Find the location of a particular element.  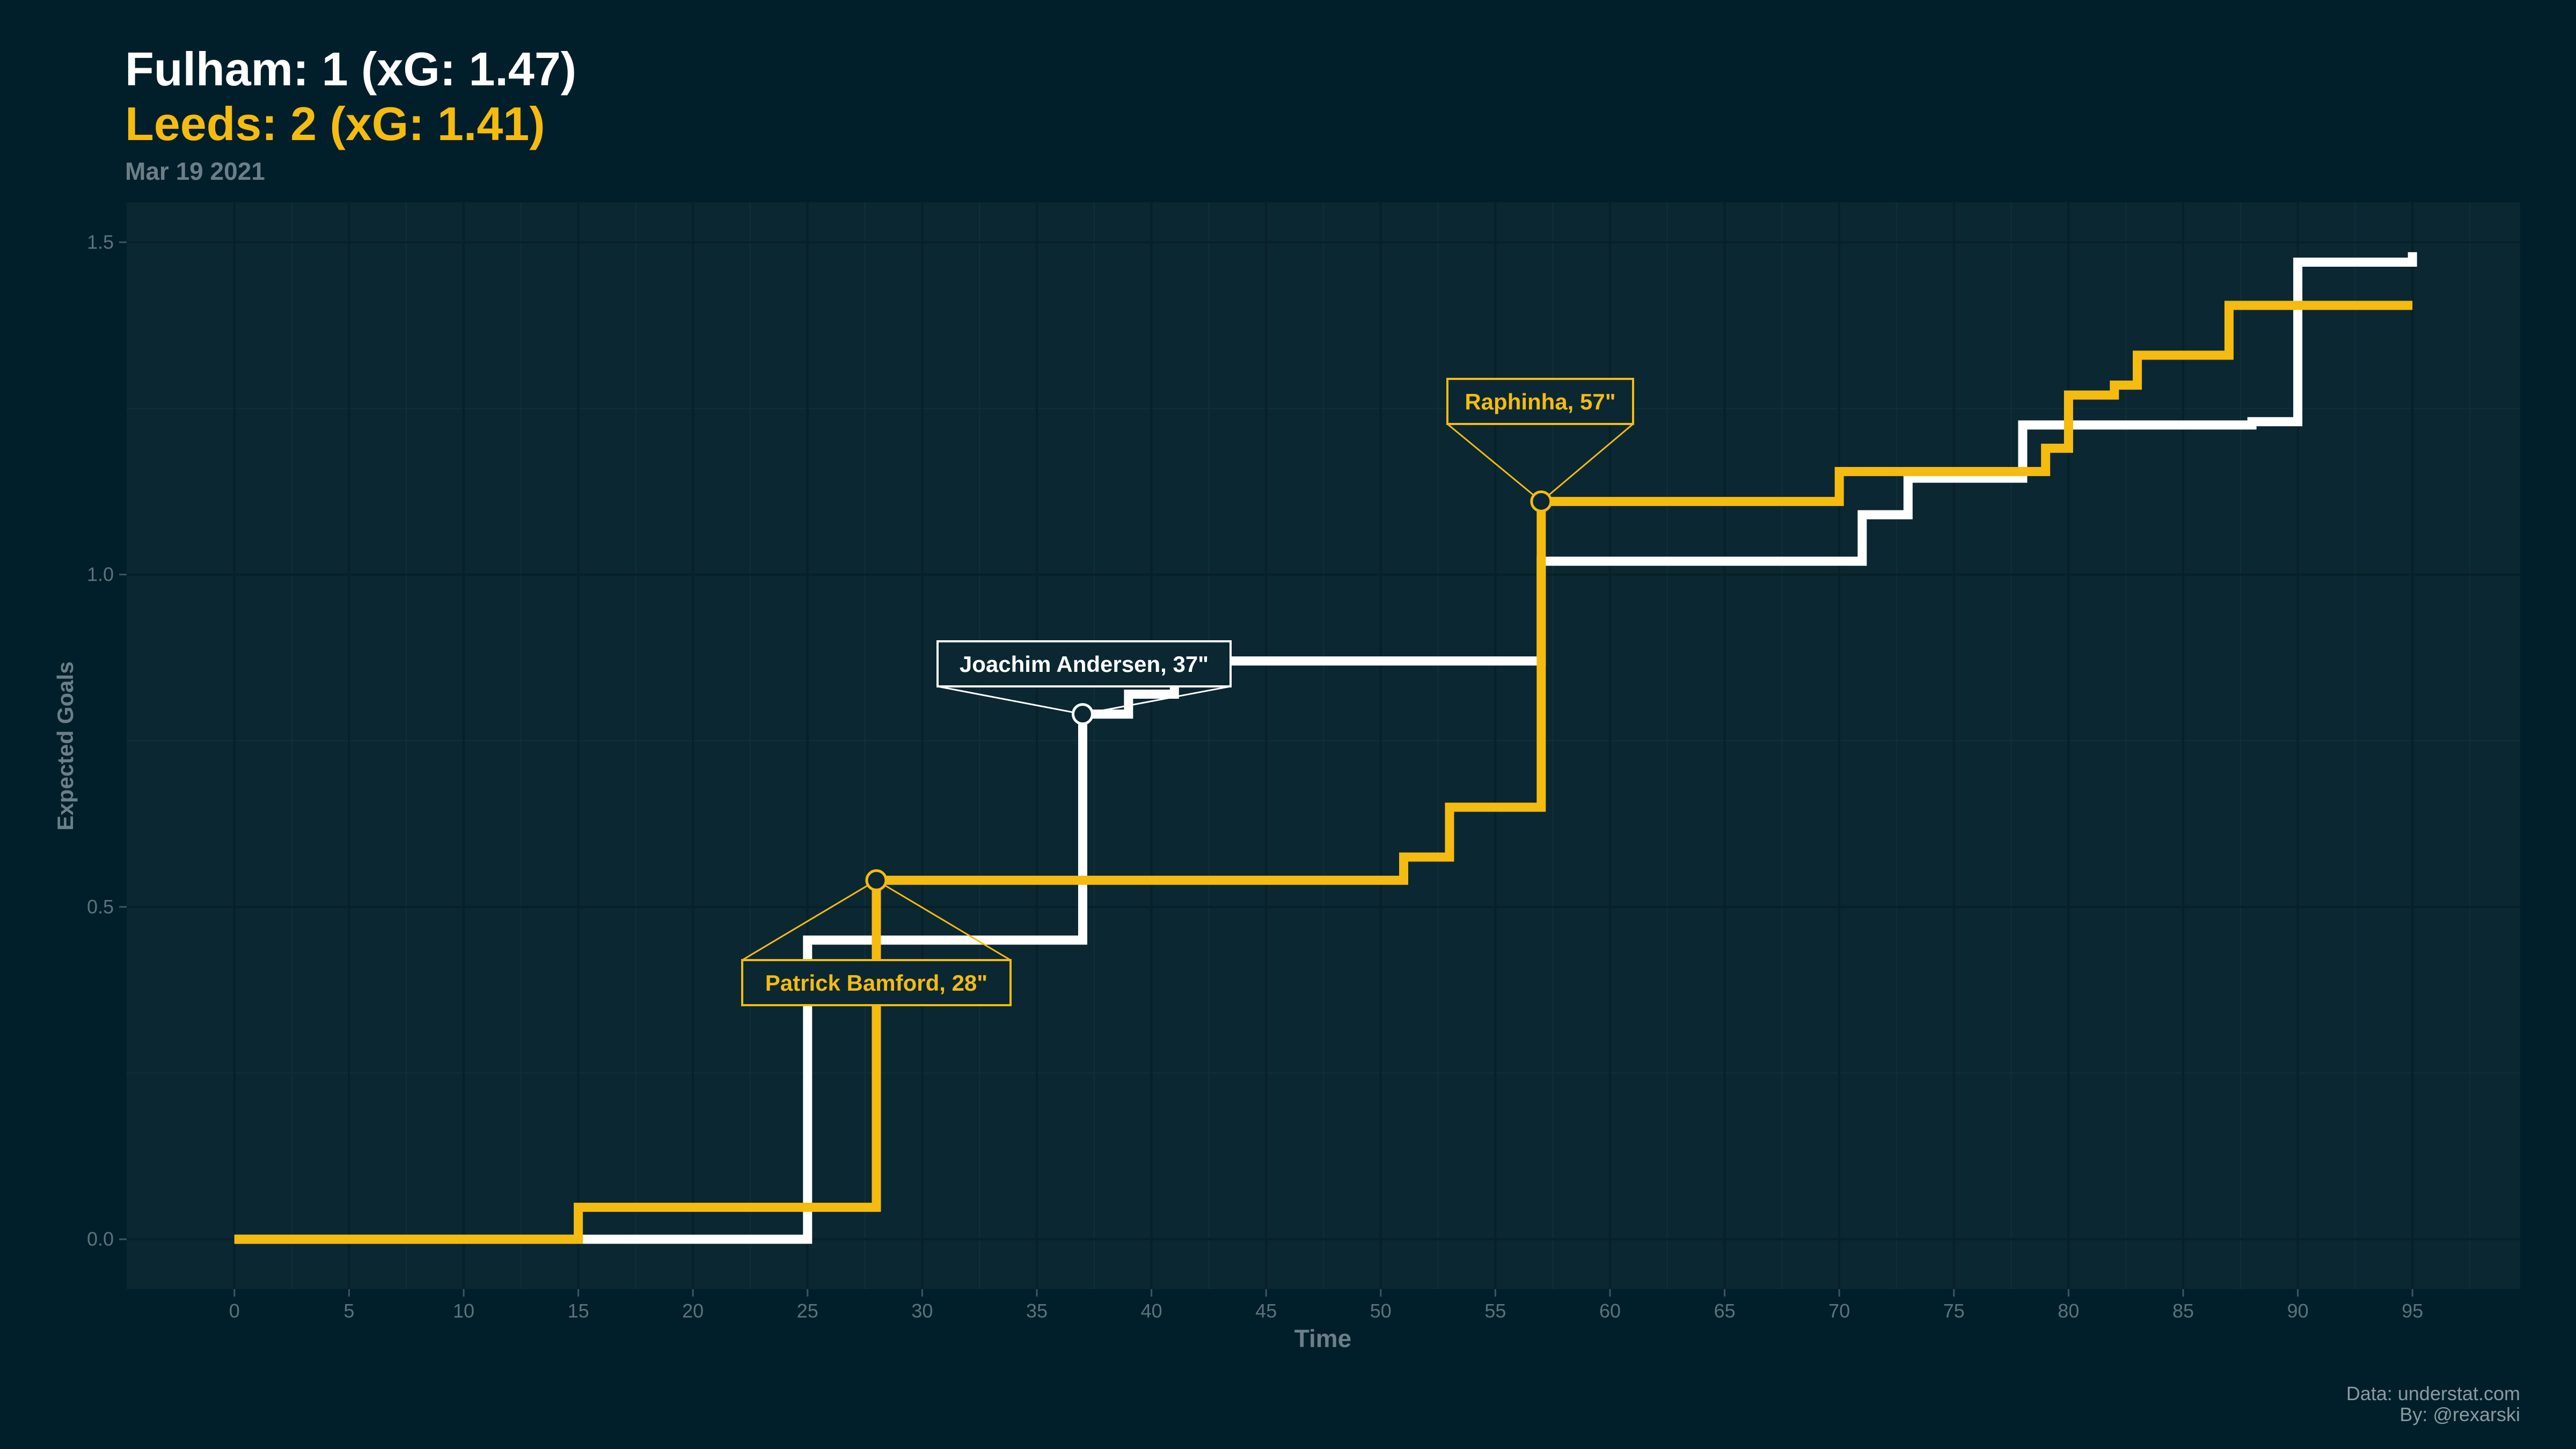

x-tick-label: 95 is located at coordinates (2412, 1311).